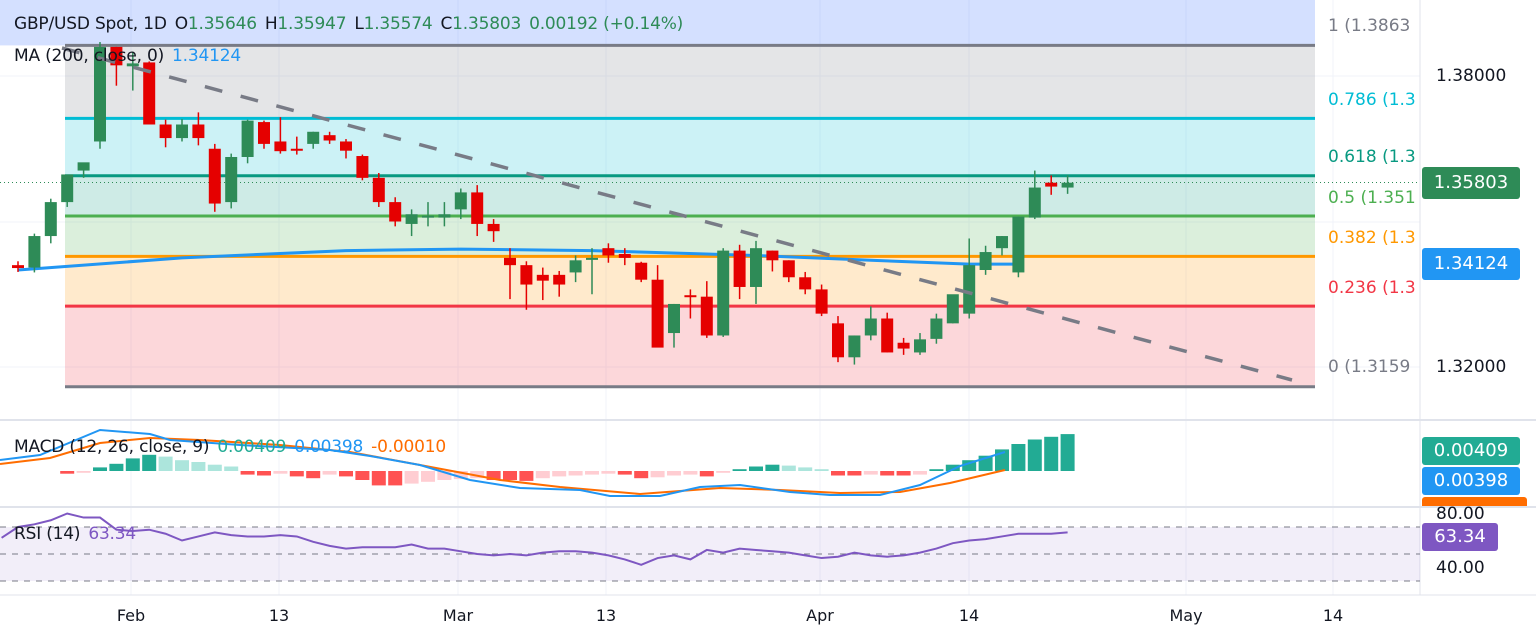 The width and height of the screenshot is (1536, 641). I want to click on symbol-title: GBP/USD Spot, 1D, so click(90, 24).